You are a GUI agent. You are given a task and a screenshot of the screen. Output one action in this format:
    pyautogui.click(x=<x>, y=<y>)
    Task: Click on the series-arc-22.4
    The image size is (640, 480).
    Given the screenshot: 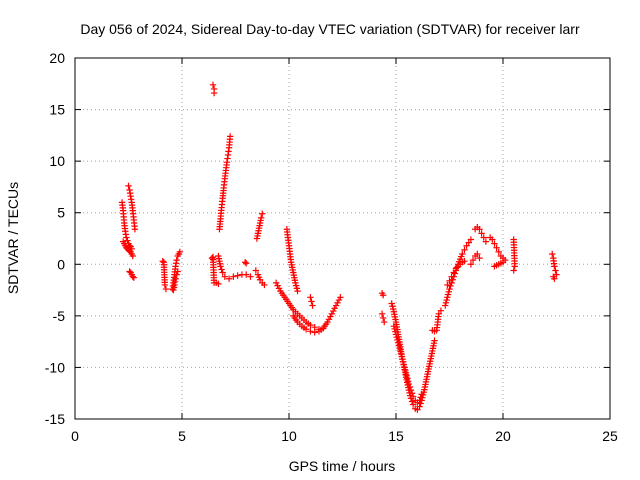 What is the action you would take?
    pyautogui.click(x=554, y=266)
    